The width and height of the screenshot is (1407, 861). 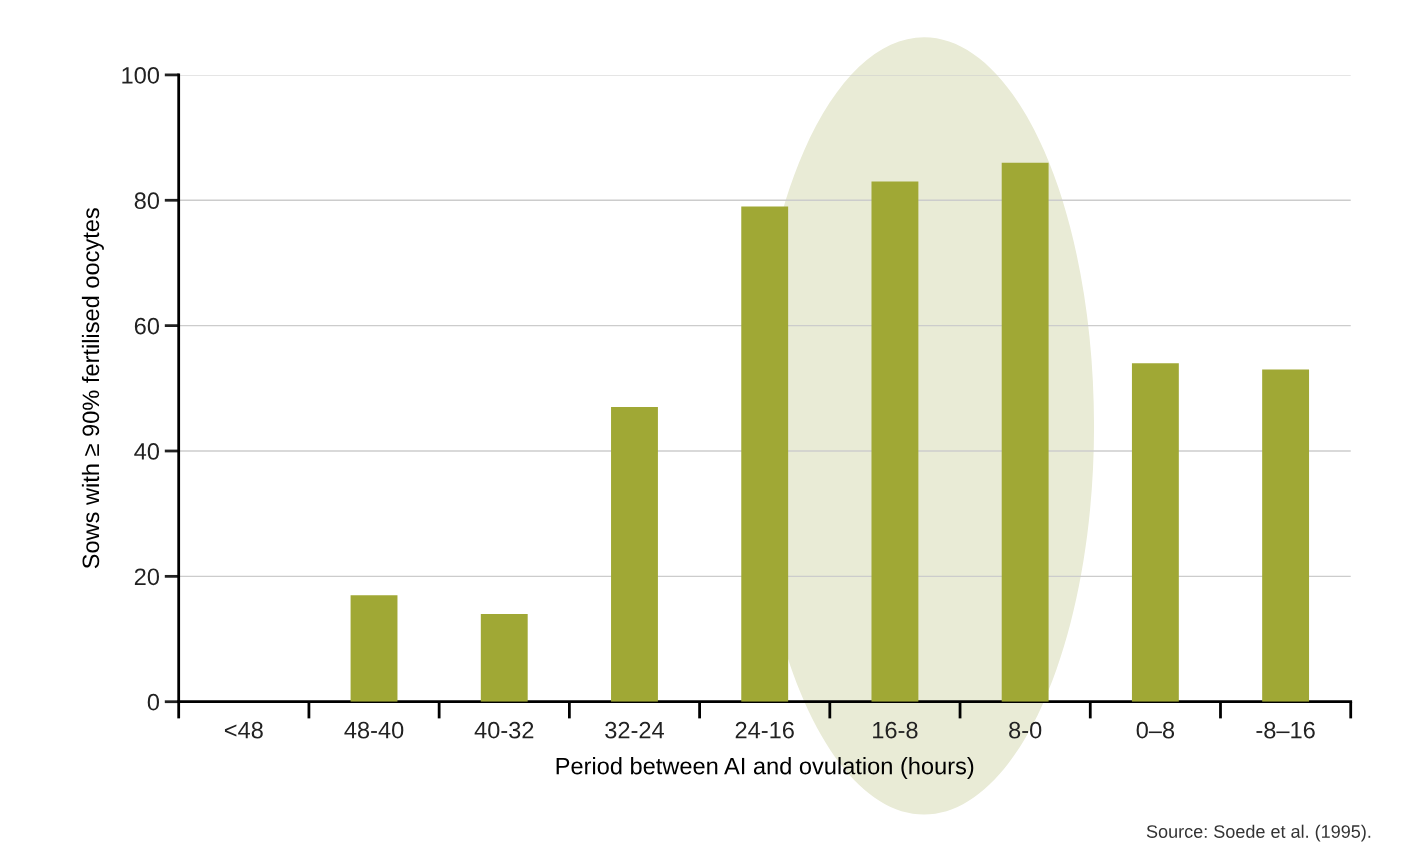 I want to click on x-tick-label: 0–8, so click(x=1155, y=730).